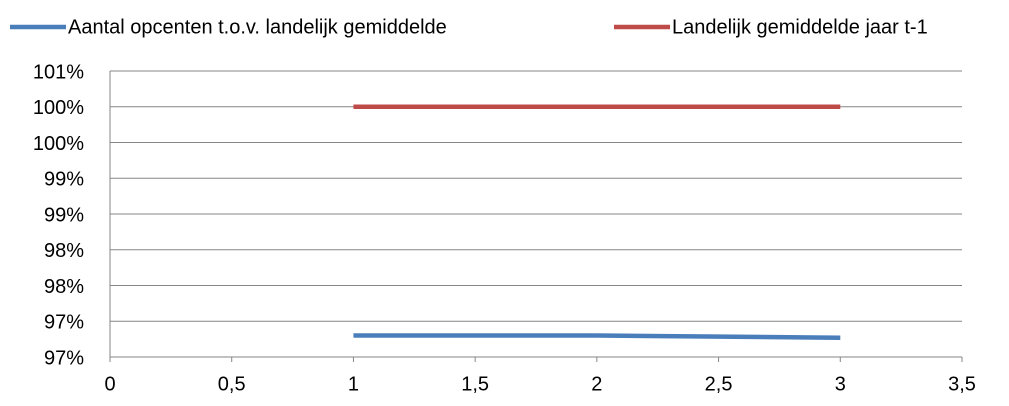 This screenshot has height=406, width=1009. Describe the element at coordinates (232, 384) in the screenshot. I see `x-tick-label: 0,5` at that location.